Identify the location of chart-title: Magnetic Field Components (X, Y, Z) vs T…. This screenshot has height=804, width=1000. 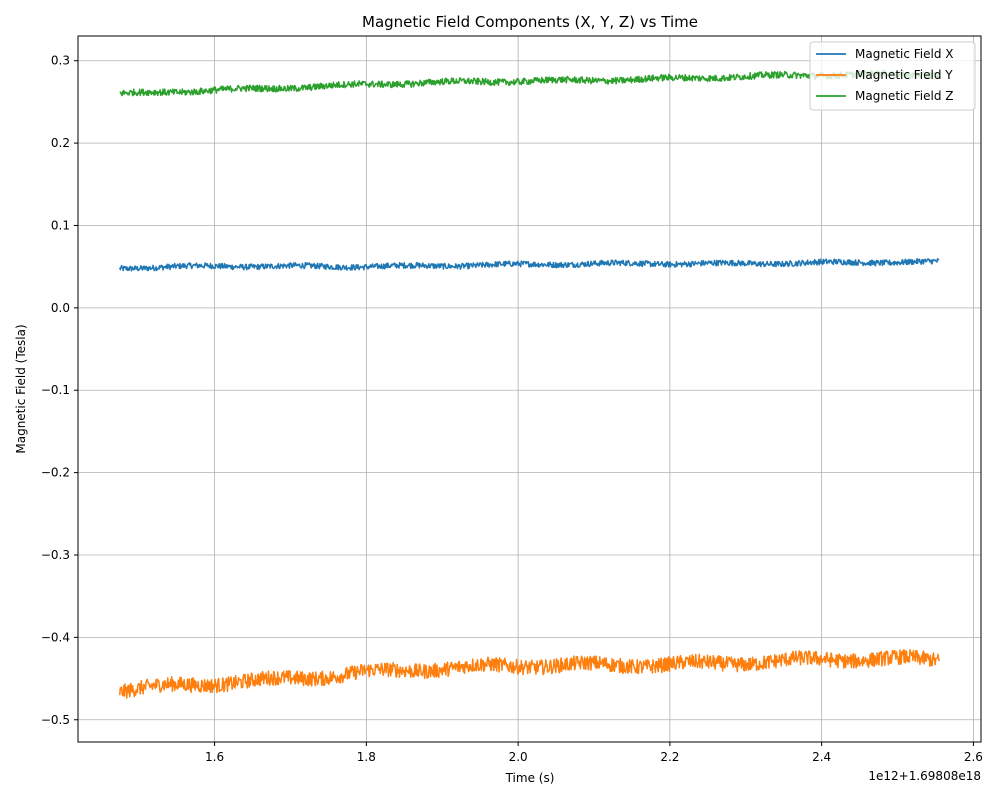
(530, 22).